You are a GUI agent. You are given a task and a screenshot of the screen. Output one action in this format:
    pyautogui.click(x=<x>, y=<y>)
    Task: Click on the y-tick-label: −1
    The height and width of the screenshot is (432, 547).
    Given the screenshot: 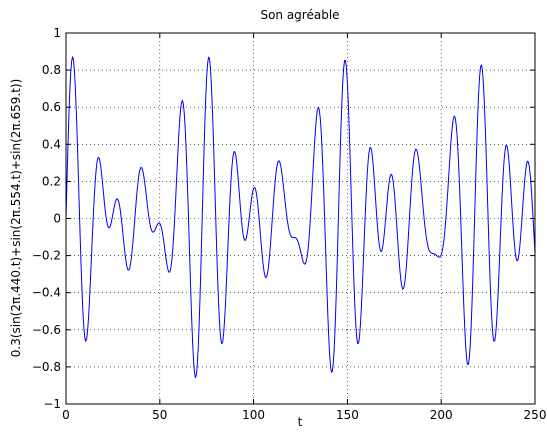 What is the action you would take?
    pyautogui.click(x=52, y=404)
    